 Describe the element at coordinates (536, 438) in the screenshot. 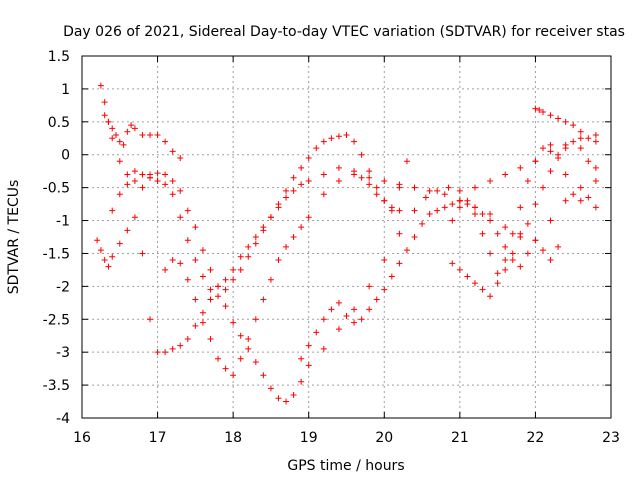

I see `x-tick-label: 22` at that location.